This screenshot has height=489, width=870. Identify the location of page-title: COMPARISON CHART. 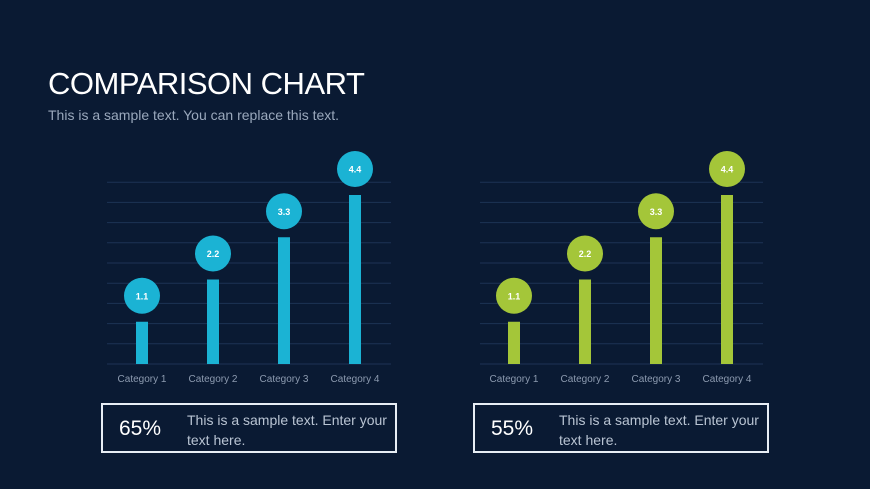
(206, 83).